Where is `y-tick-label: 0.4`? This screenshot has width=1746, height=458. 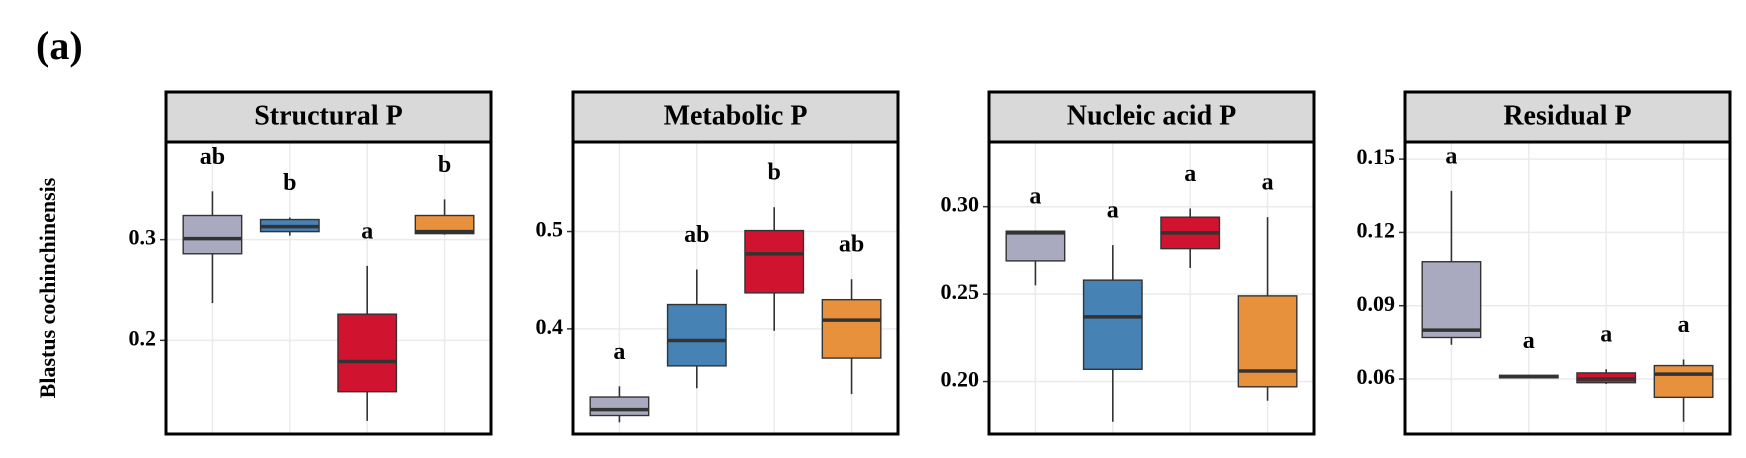
y-tick-label: 0.4 is located at coordinates (550, 326).